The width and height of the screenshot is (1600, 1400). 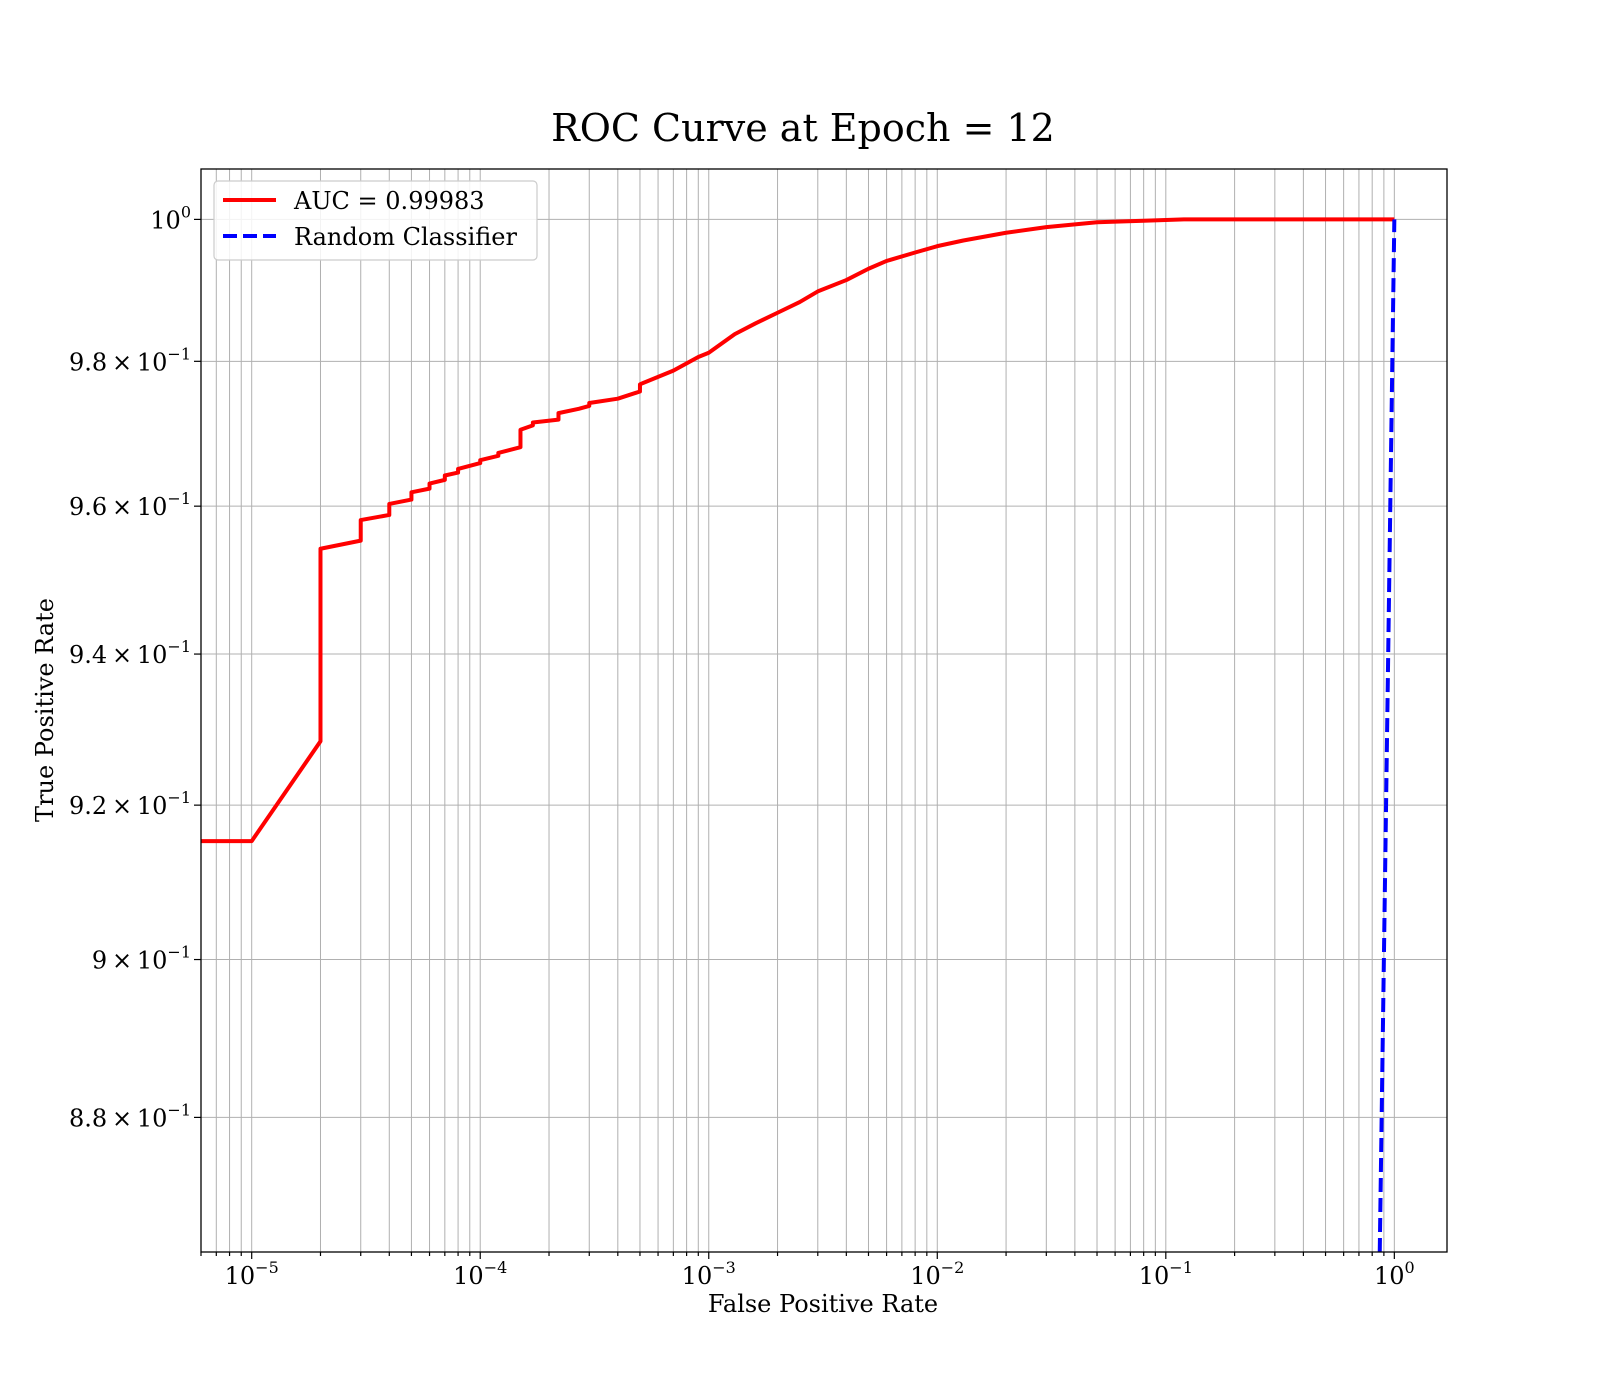 What do you see at coordinates (170, 218) in the screenshot?
I see `y-tick-label: 100` at bounding box center [170, 218].